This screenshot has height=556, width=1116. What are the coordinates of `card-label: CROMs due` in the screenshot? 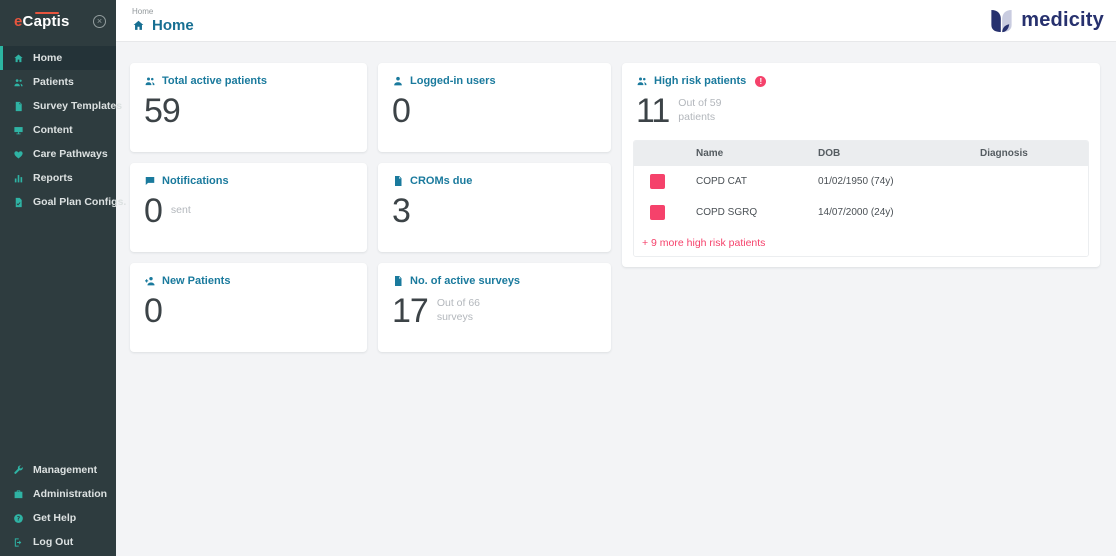 It's located at (441, 181).